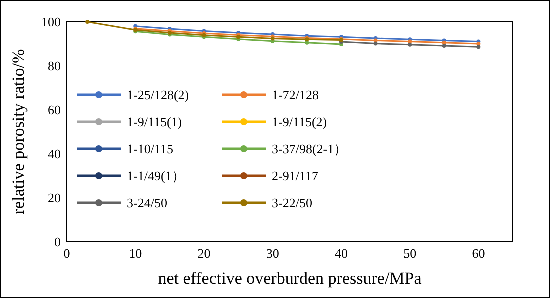  I want to click on legend-label: 1-9/115(1), so click(154, 122).